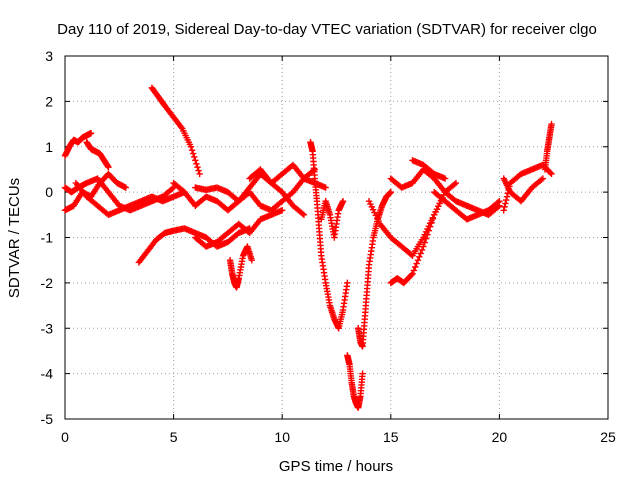 Image resolution: width=640 pixels, height=480 pixels. I want to click on y-tick-label: -3, so click(47, 328).